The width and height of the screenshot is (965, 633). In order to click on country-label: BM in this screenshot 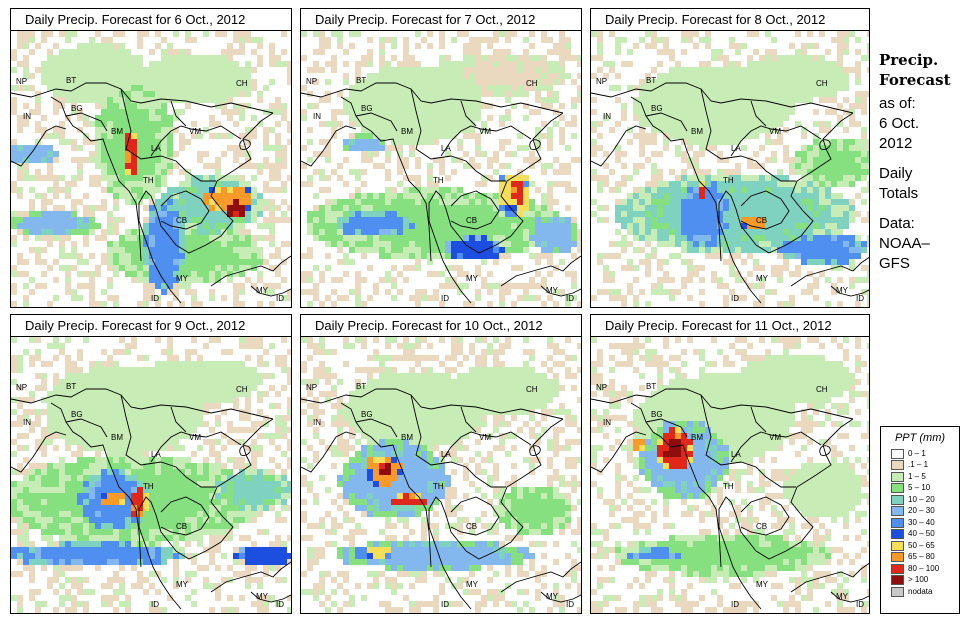, I will do `click(407, 131)`.